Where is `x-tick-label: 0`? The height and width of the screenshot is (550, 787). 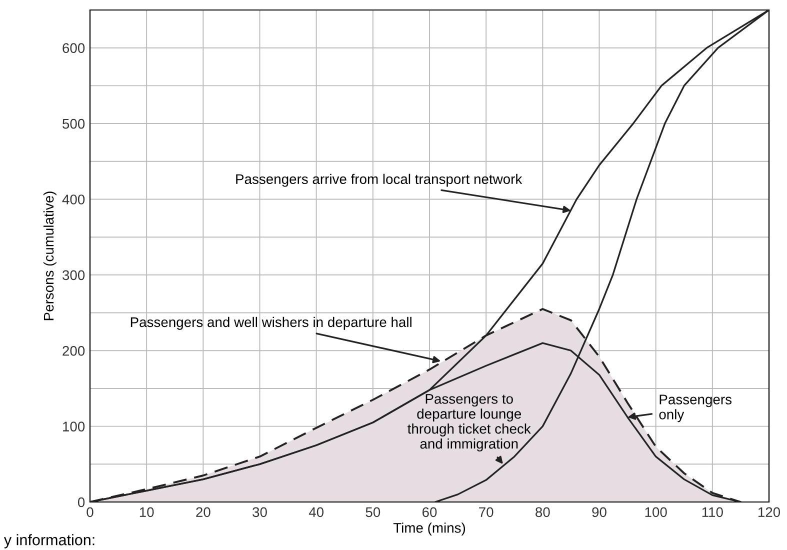
x-tick-label: 0 is located at coordinates (90, 512).